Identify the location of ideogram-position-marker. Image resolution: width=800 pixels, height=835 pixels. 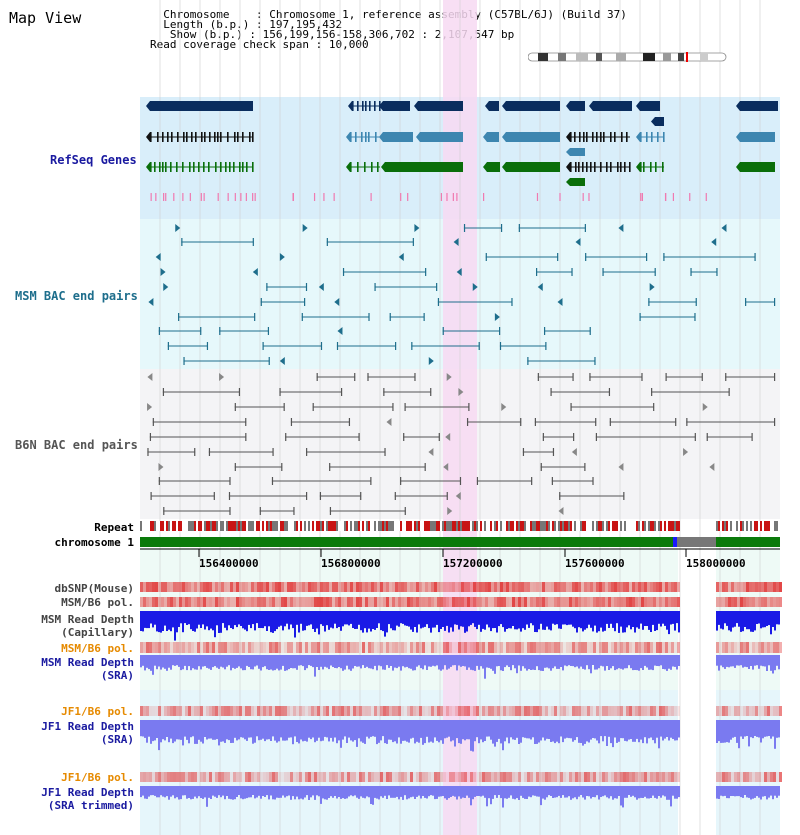
(687, 57).